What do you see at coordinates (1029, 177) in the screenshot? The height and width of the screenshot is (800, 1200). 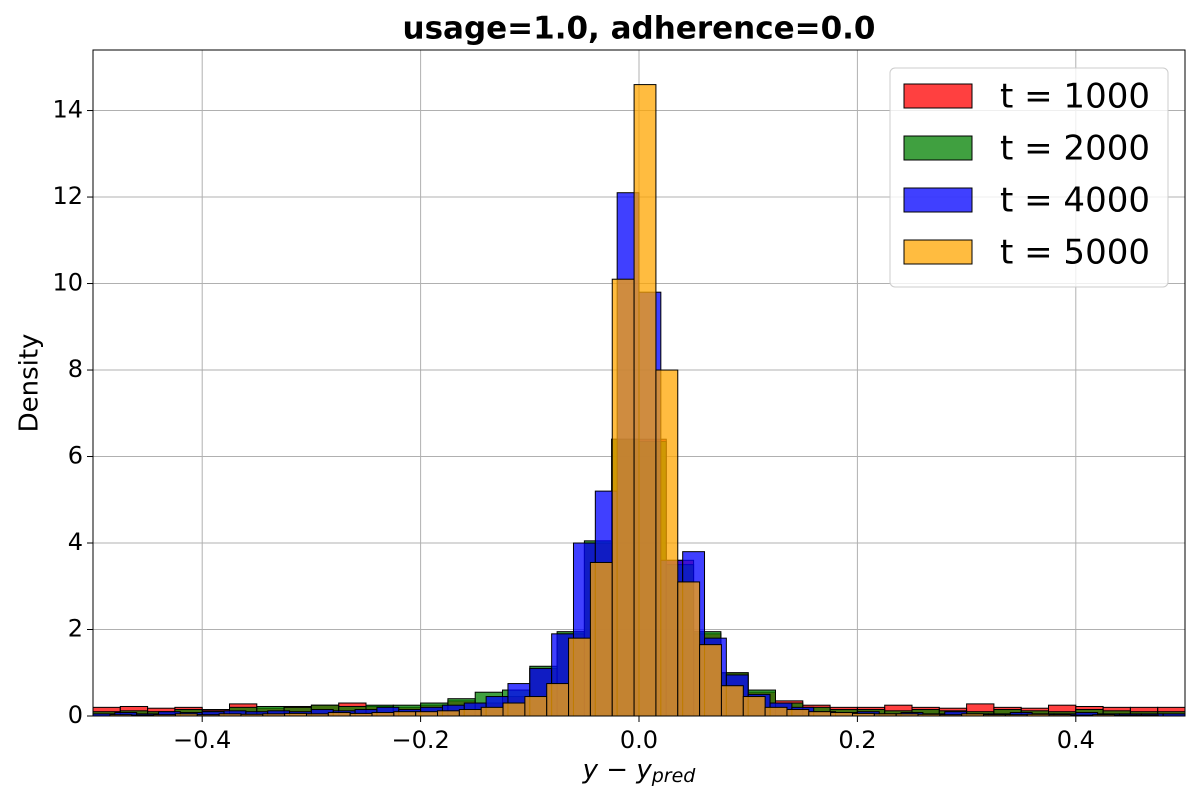 I see `legend-box` at bounding box center [1029, 177].